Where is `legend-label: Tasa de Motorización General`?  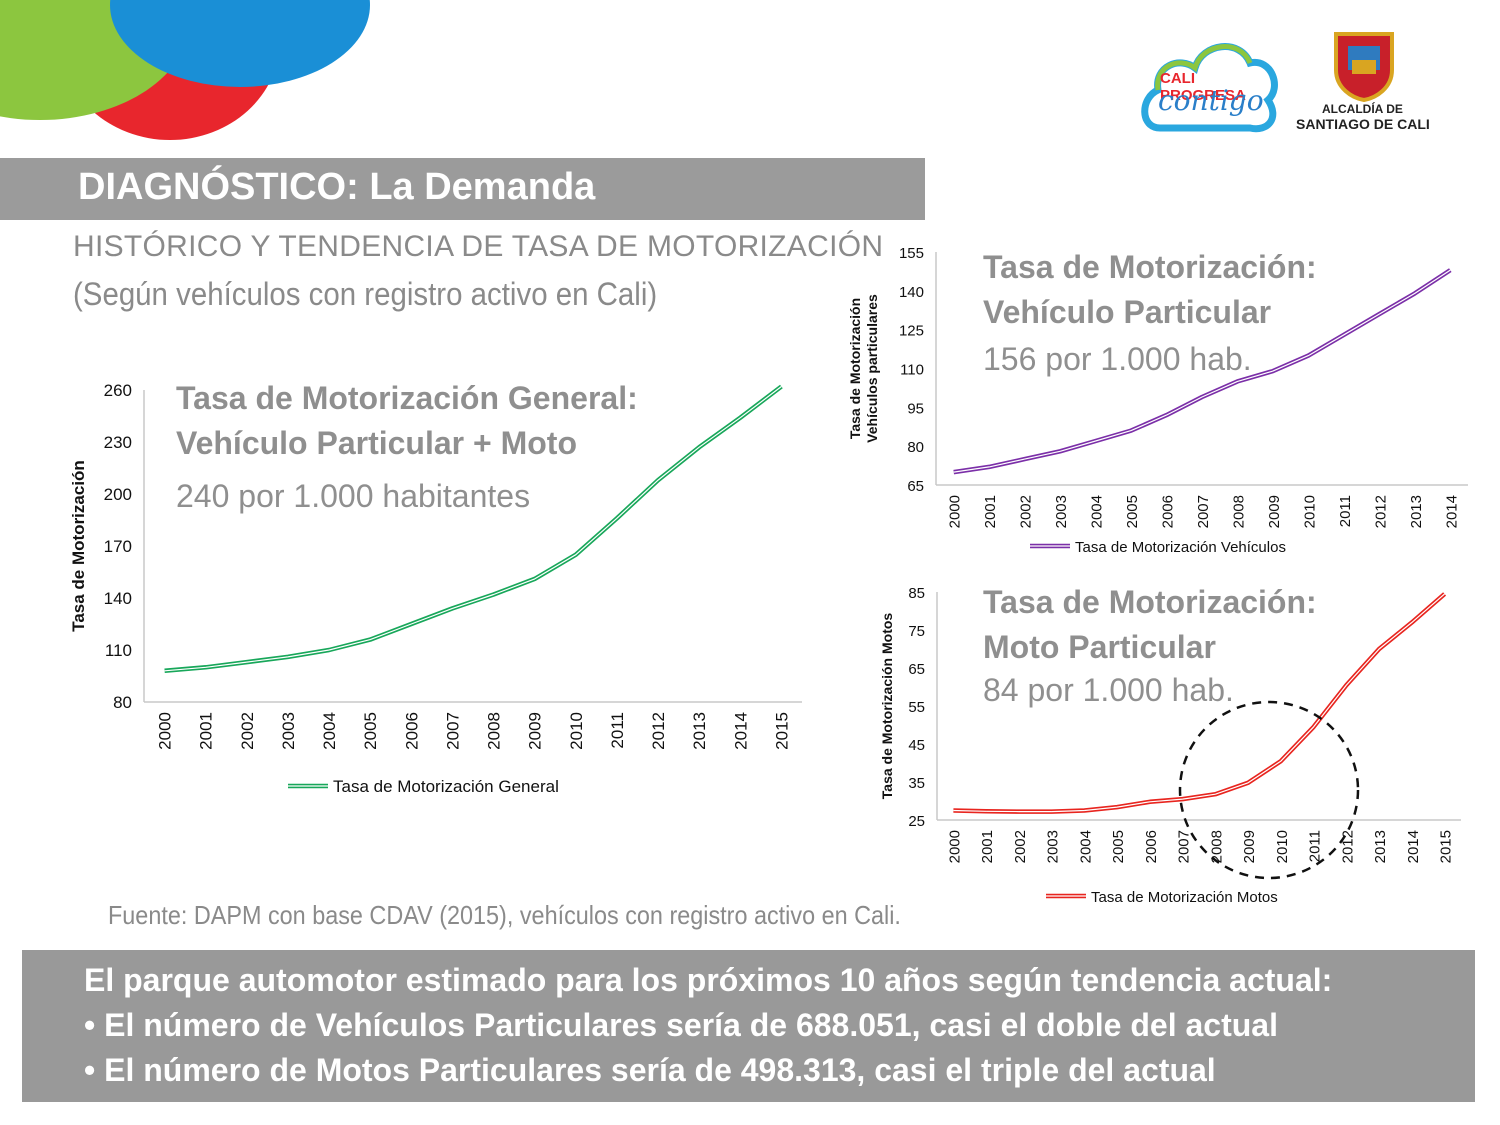 legend-label: Tasa de Motorización General is located at coordinates (446, 786).